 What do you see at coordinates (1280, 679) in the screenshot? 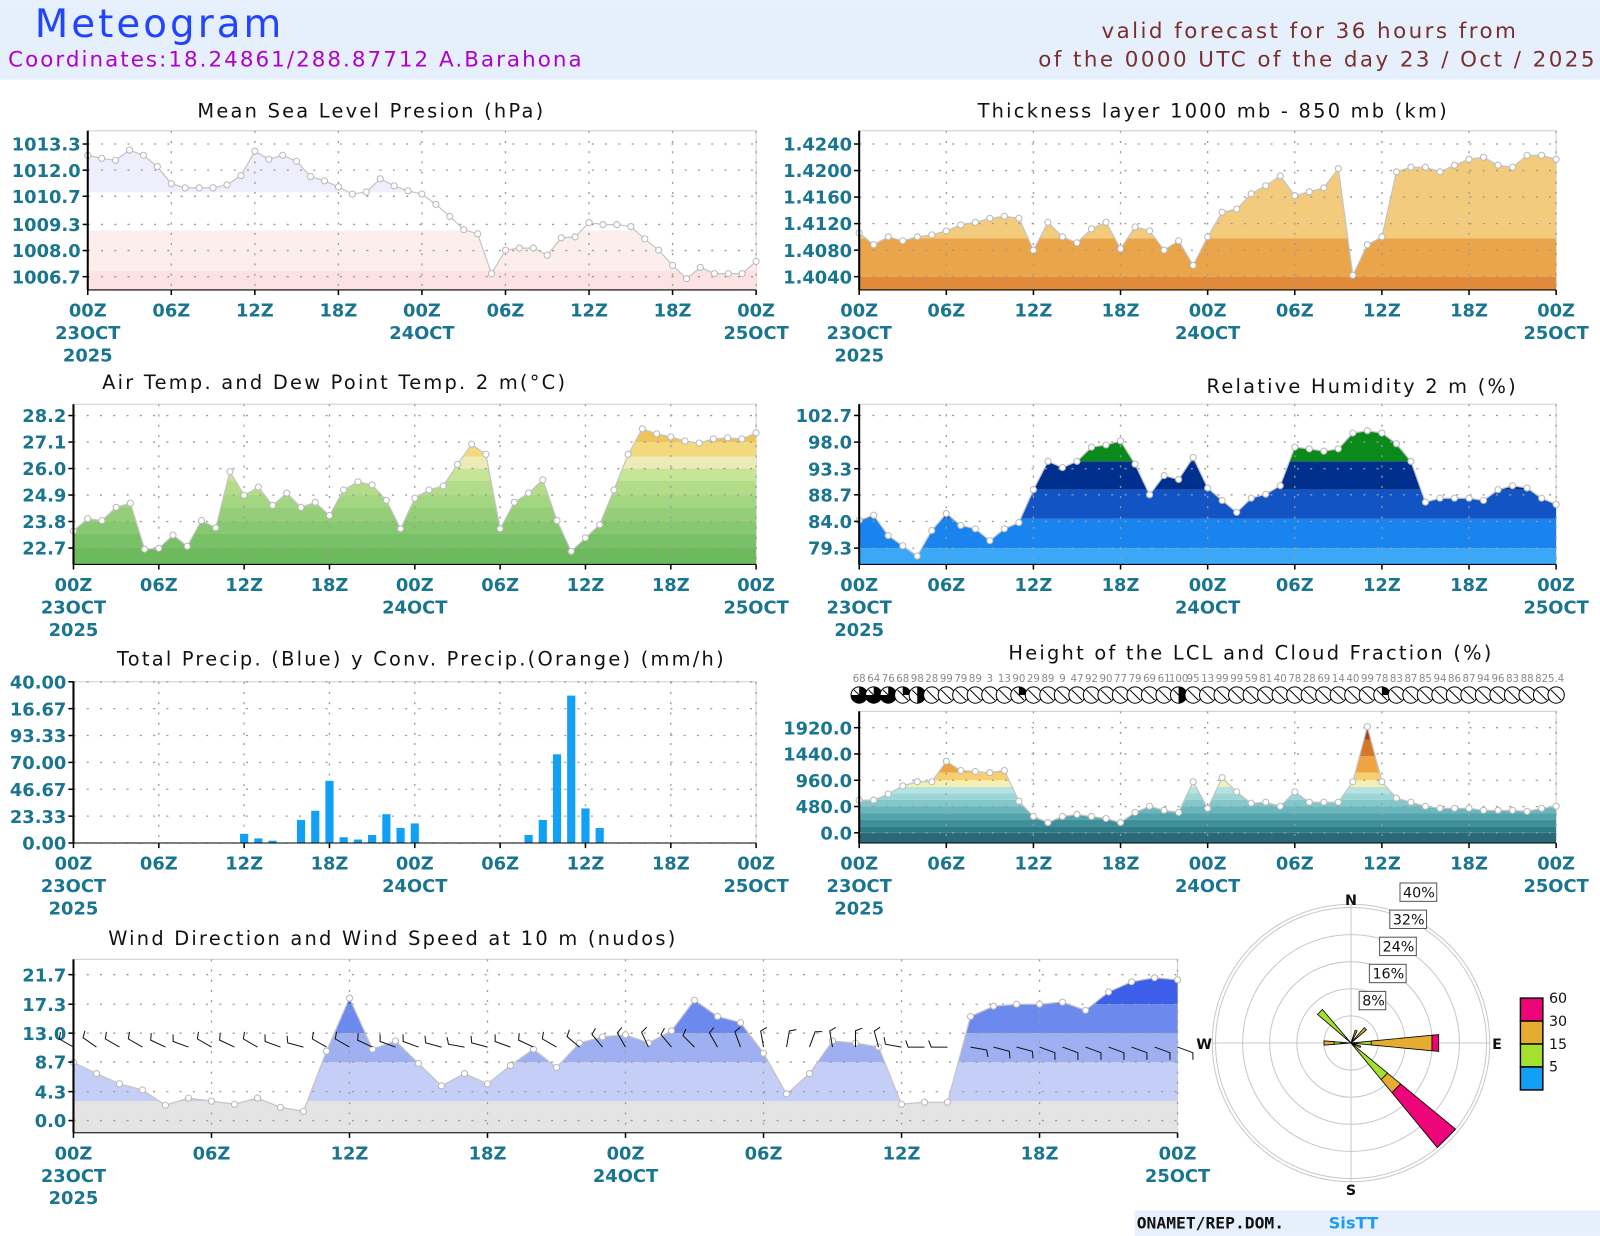
I see `cloud-fraction-label: 40` at bounding box center [1280, 679].